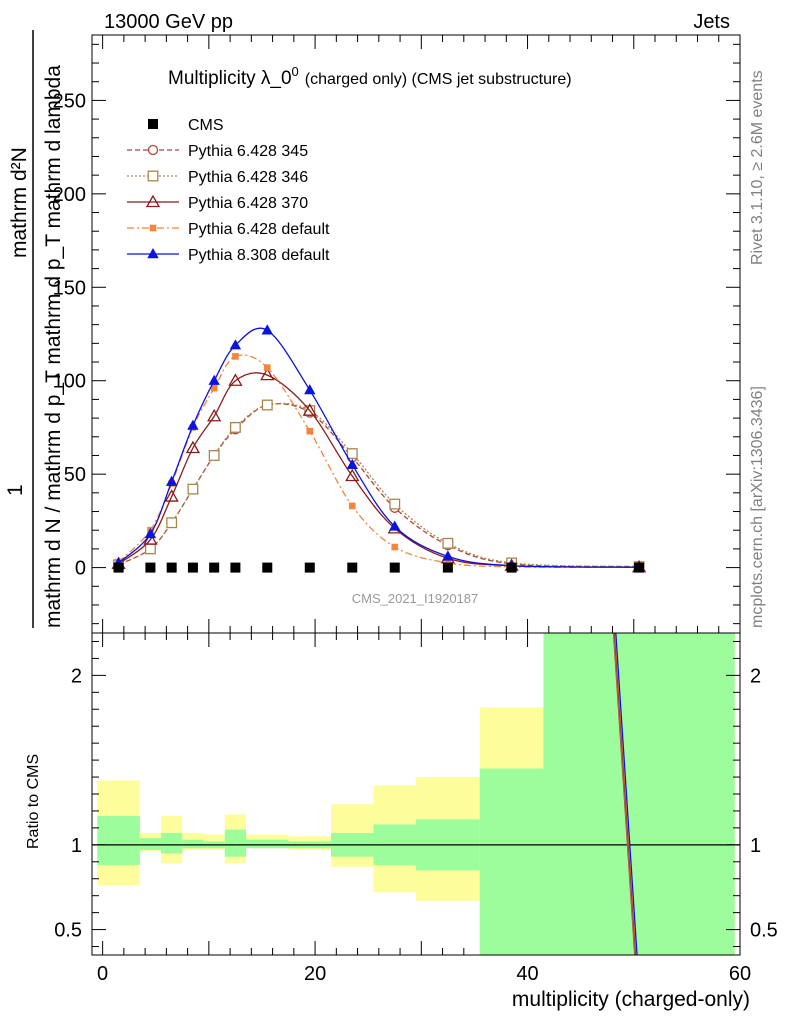 This screenshot has width=786, height=1024. What do you see at coordinates (315, 974) in the screenshot?
I see `x-tick-label: 20` at bounding box center [315, 974].